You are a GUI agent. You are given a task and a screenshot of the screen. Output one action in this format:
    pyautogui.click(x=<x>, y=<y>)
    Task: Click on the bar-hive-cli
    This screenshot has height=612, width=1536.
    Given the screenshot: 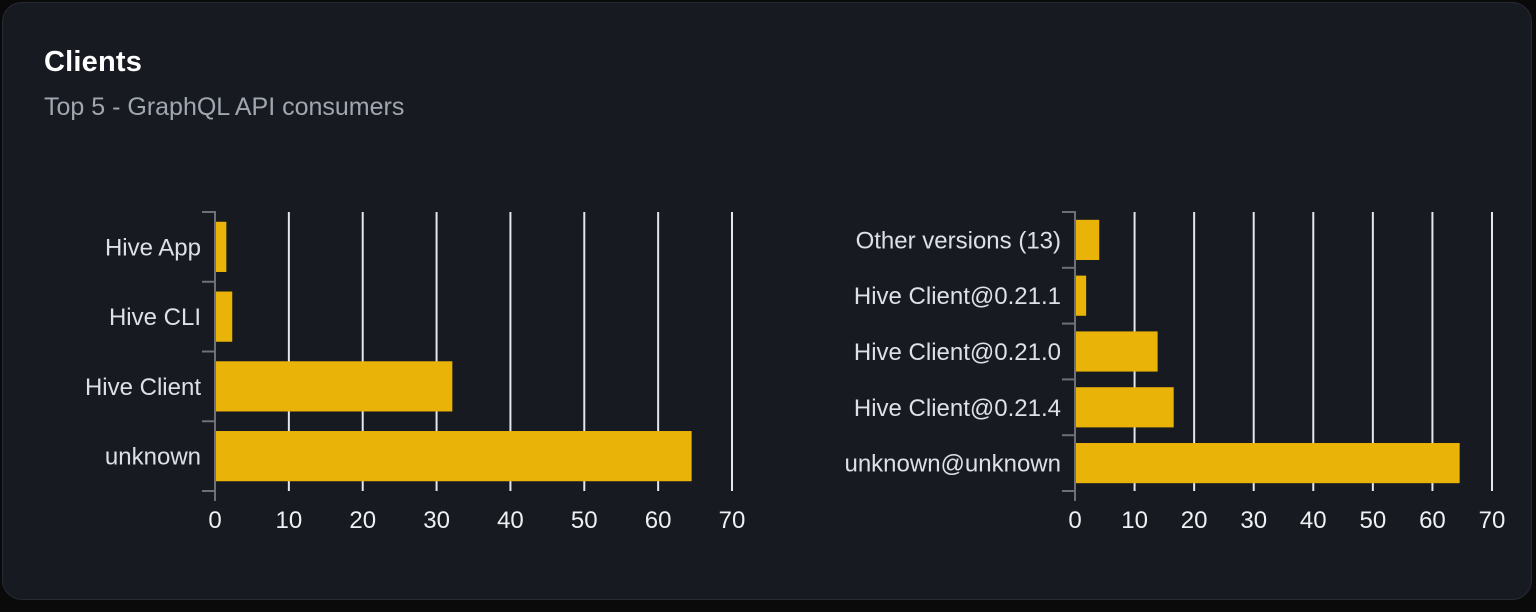 What is the action you would take?
    pyautogui.click(x=224, y=316)
    